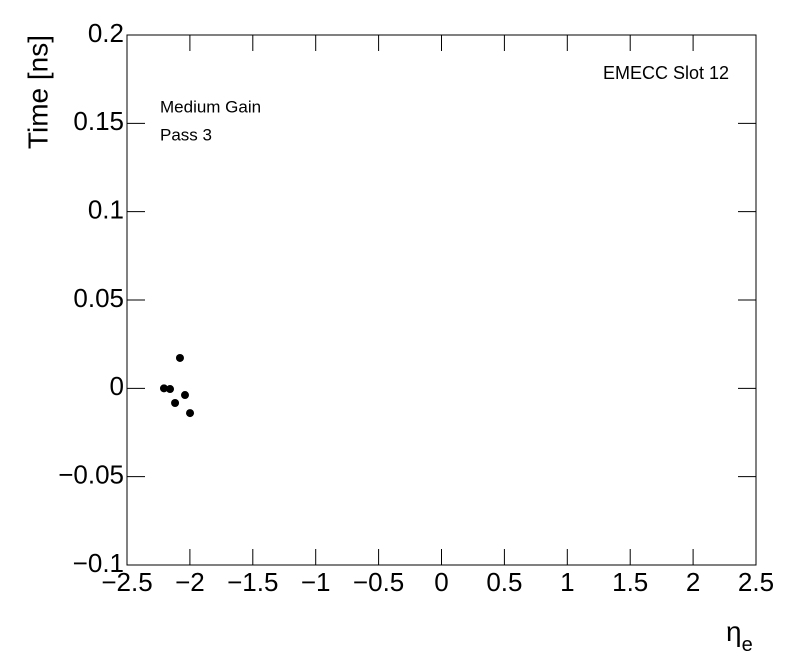 Image resolution: width=796 pixels, height=672 pixels. What do you see at coordinates (117, 386) in the screenshot?
I see `y-tick-label: 0` at bounding box center [117, 386].